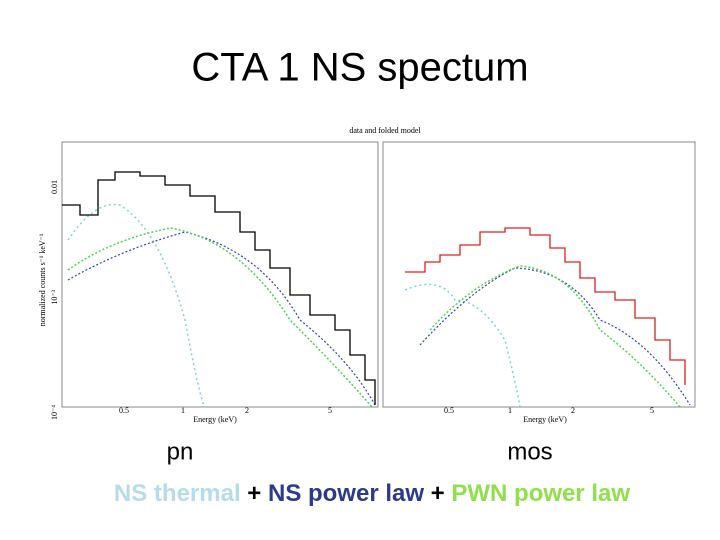  I want to click on y-tick-label: 10⁻³, so click(54, 296).